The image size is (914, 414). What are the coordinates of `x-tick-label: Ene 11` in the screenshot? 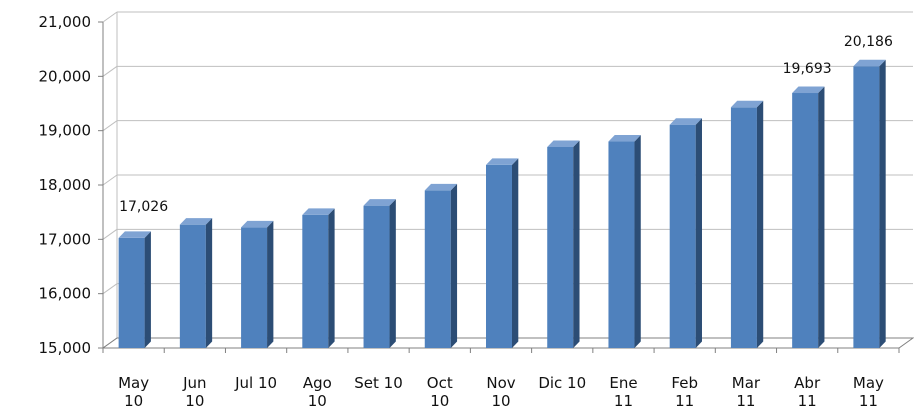 It's located at (623, 392).